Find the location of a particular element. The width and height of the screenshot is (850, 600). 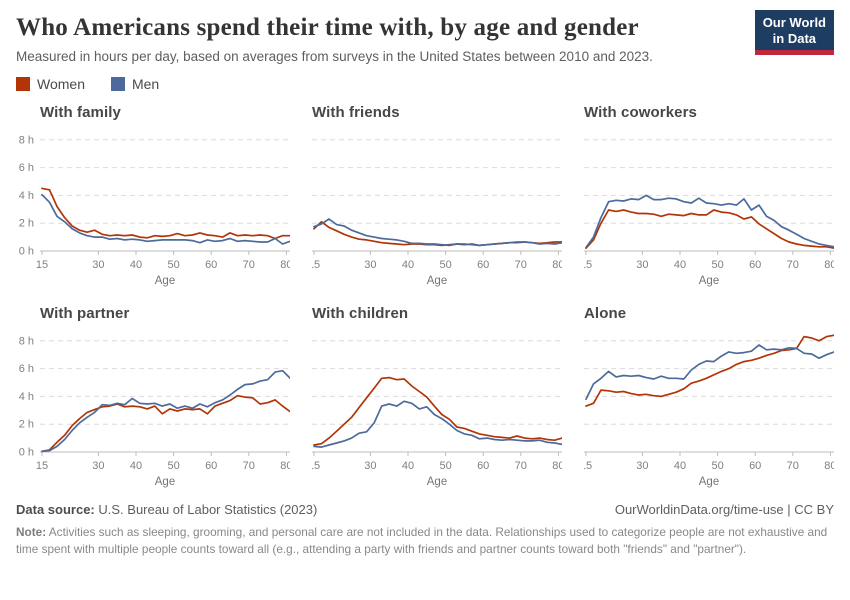

chart-svg-with-family: 0 h 2 h 4 h 6 h 8 h 15 30 40 50 60 70 80 Age is located at coordinates (154, 210).